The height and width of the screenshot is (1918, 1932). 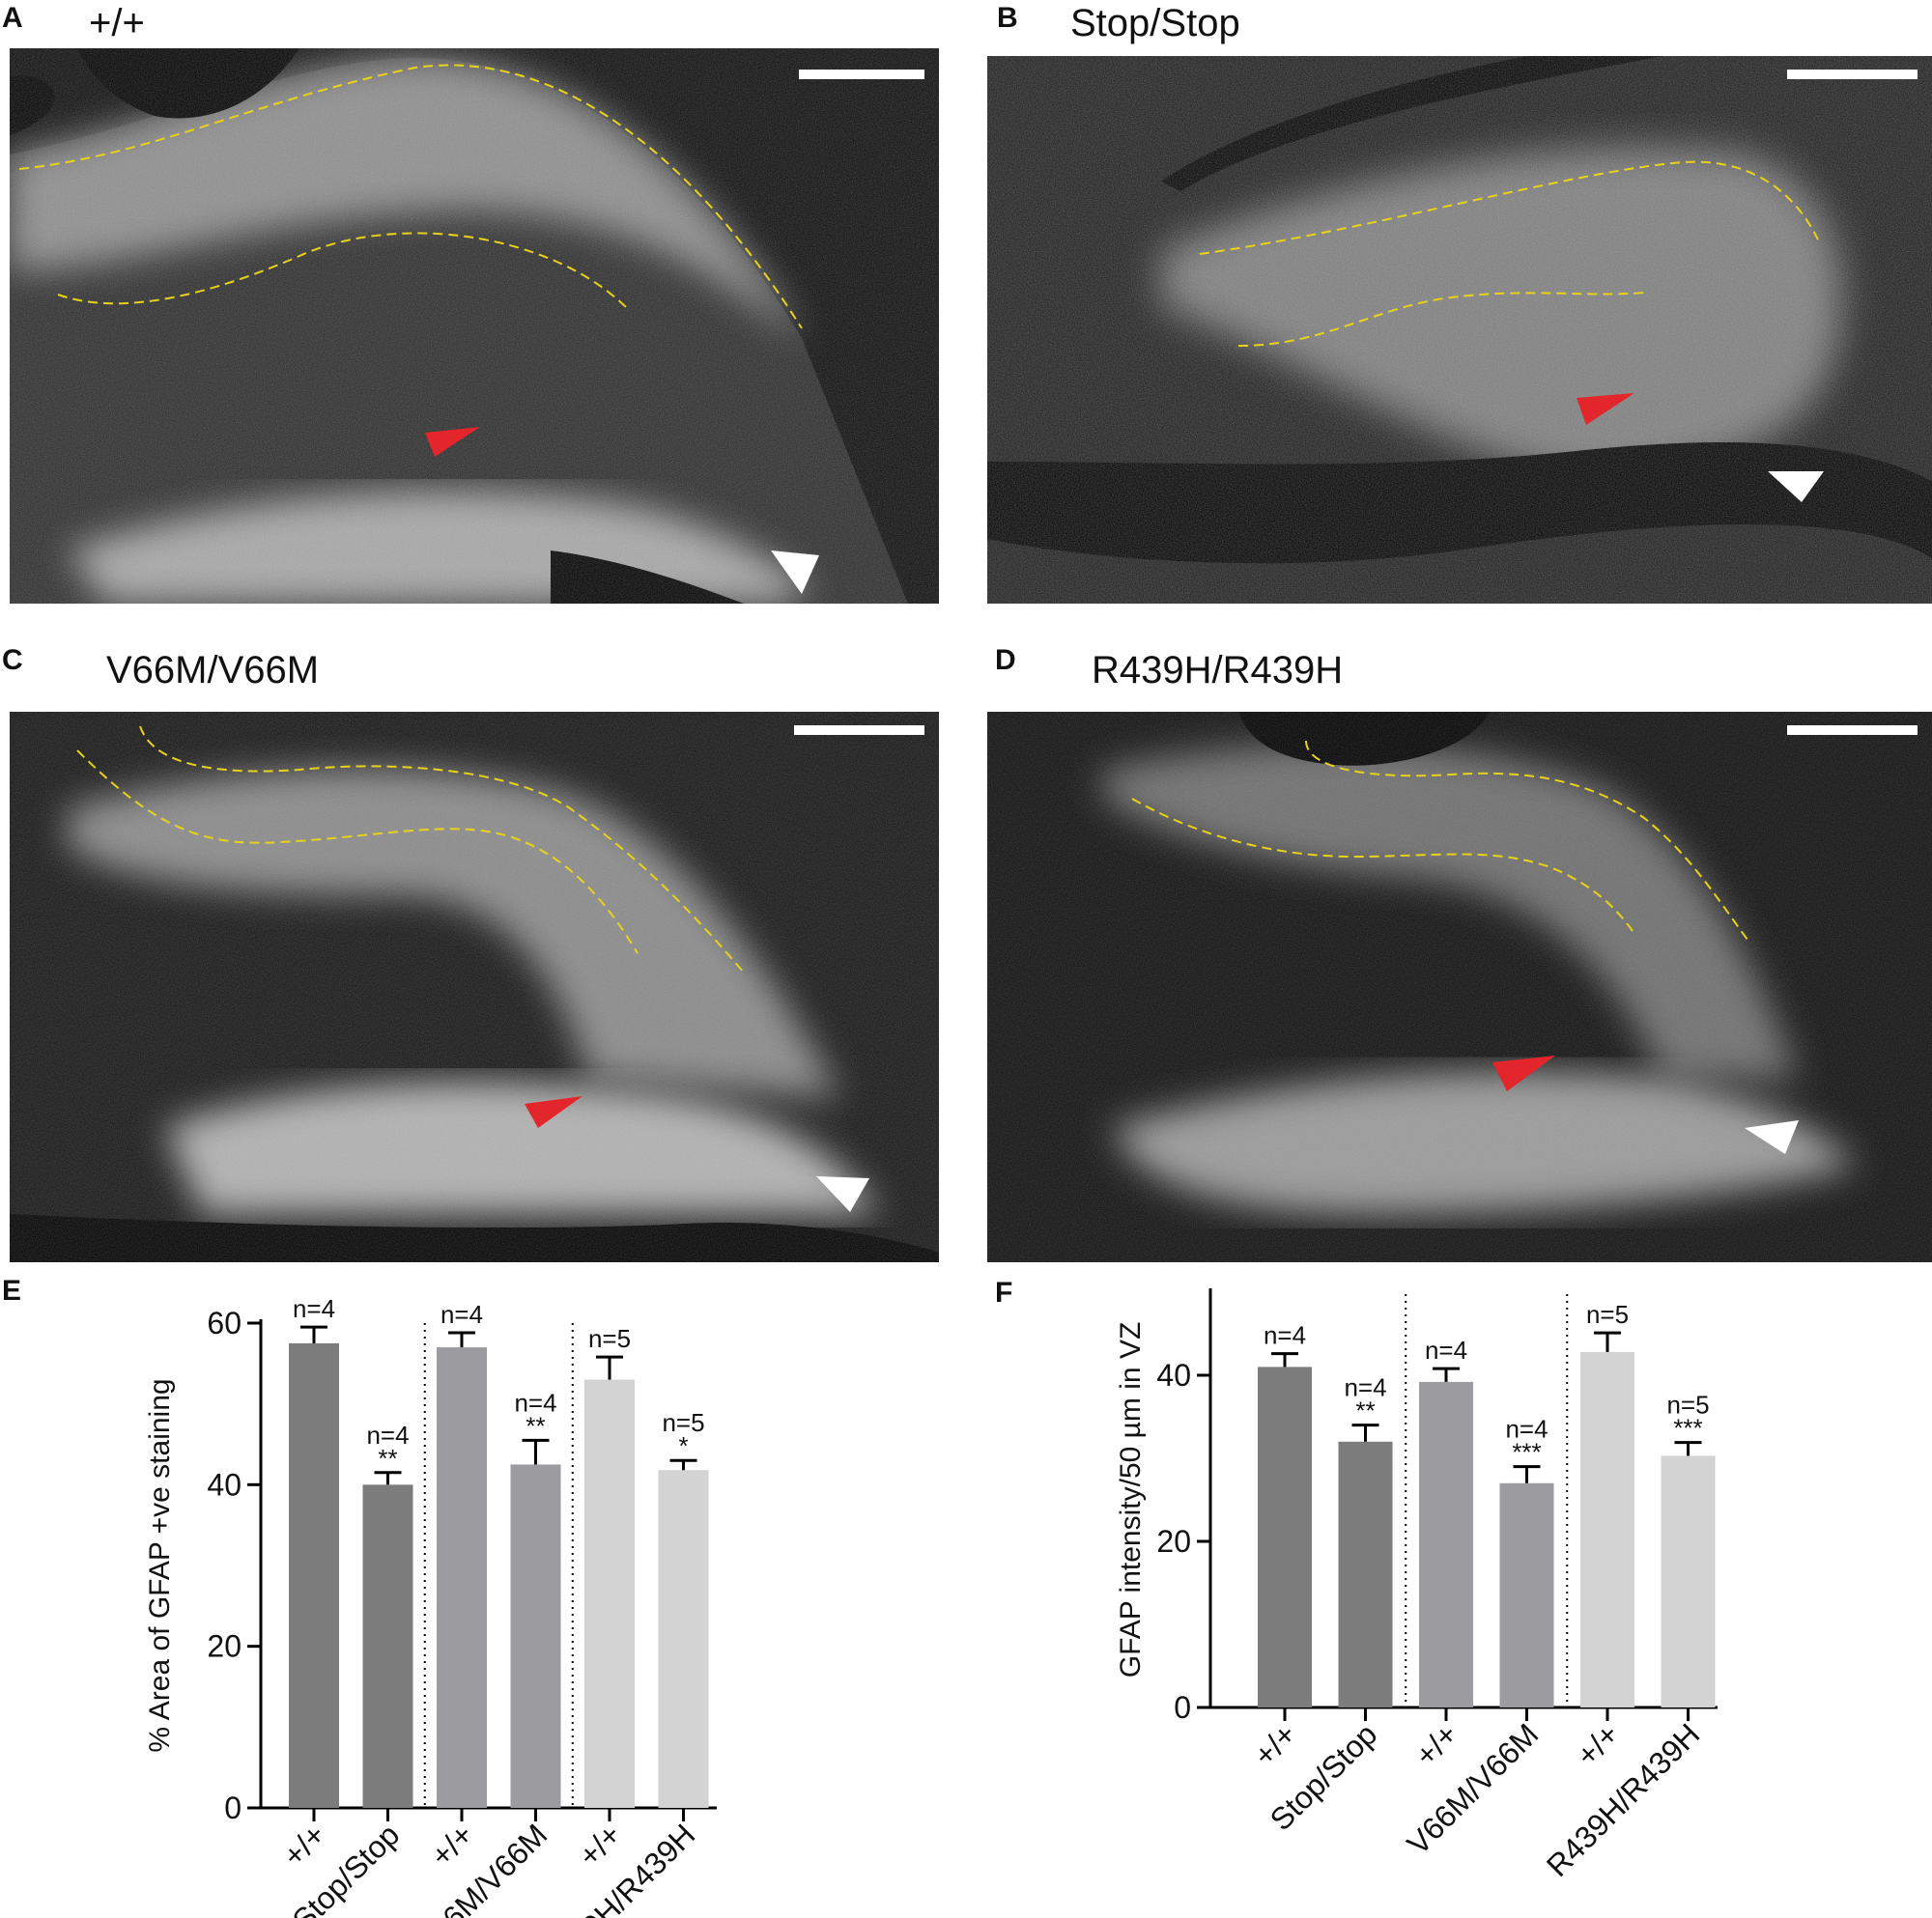 I want to click on panel-letter-b: B, so click(x=1008, y=18).